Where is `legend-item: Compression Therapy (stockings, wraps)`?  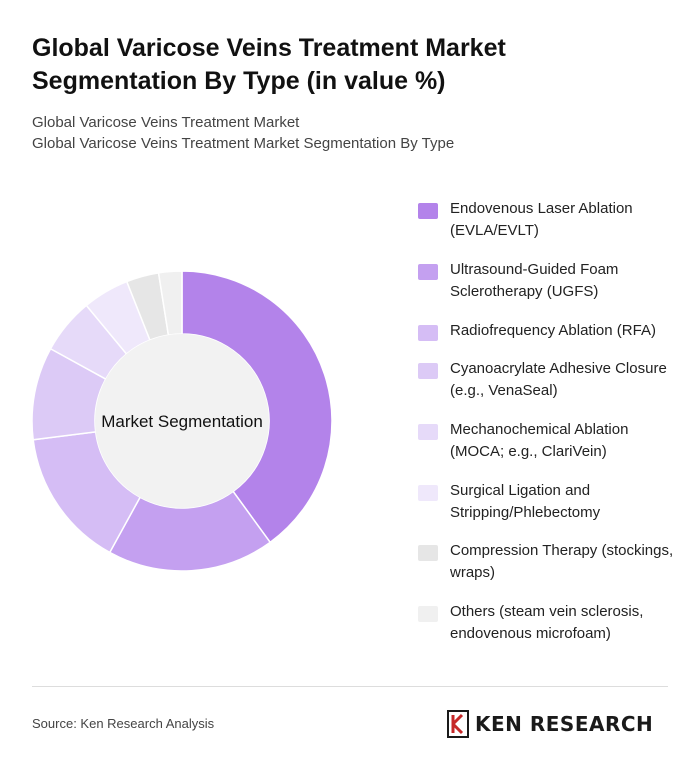
legend-item: Compression Therapy (stockings, wraps) is located at coordinates (553, 562).